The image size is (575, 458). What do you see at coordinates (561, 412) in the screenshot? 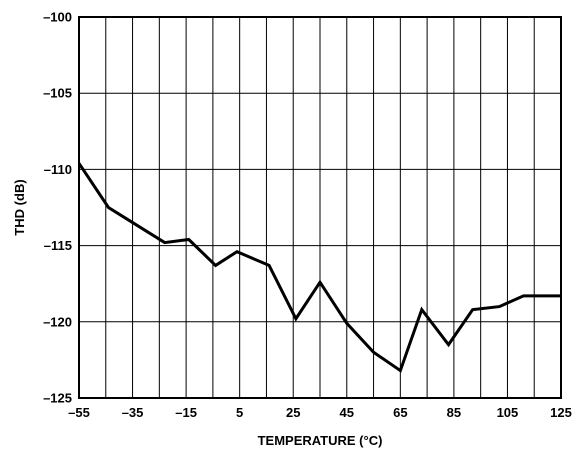
I see `x-tick-label: 125` at bounding box center [561, 412].